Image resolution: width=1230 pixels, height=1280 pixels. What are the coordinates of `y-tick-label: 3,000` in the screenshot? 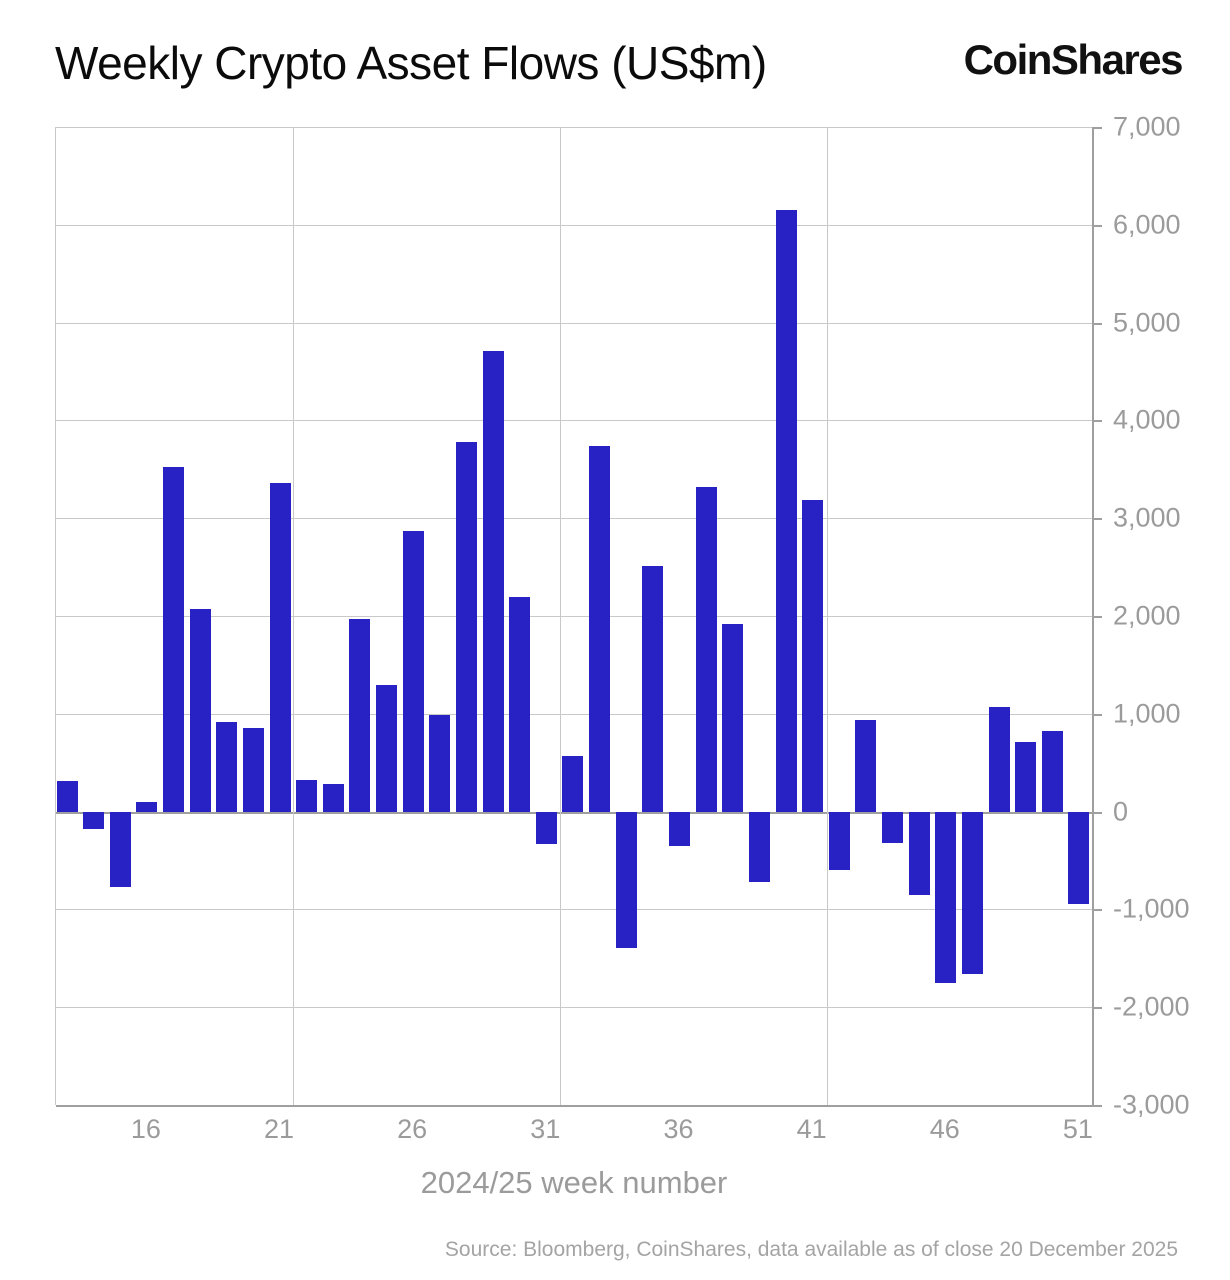 It's located at (1147, 517).